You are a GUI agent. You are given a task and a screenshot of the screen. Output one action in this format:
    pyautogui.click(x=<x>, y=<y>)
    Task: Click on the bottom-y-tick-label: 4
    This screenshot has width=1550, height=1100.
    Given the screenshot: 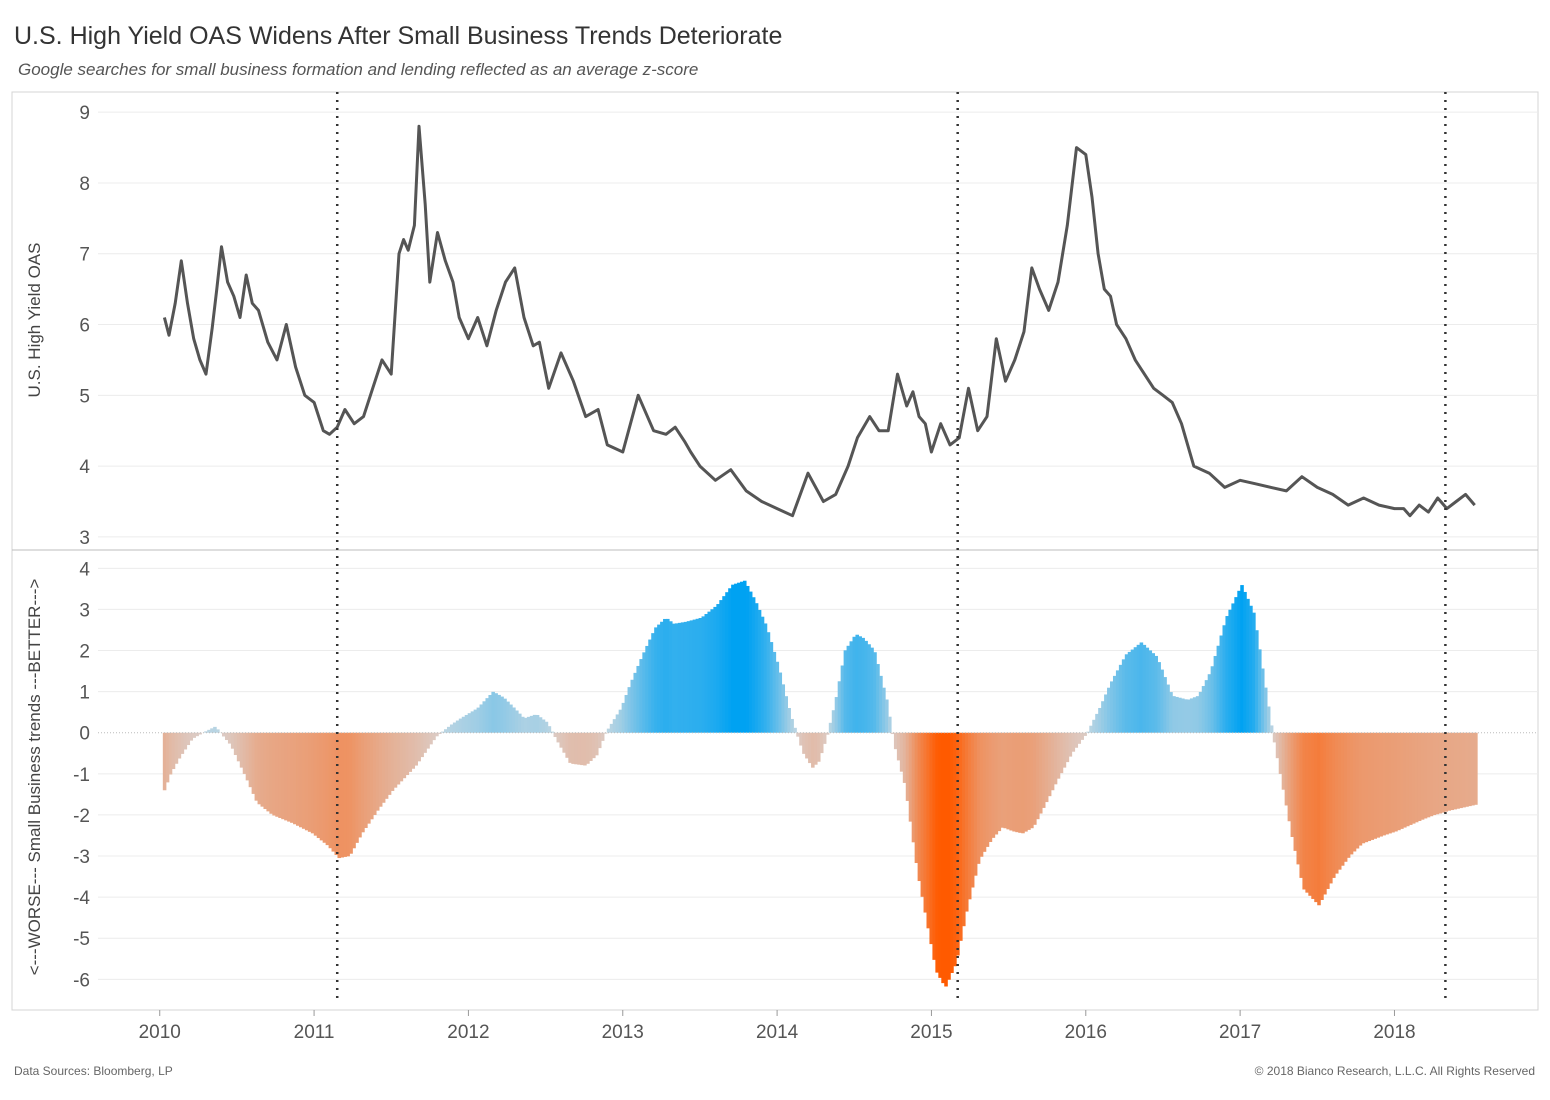 What is the action you would take?
    pyautogui.click(x=84, y=569)
    